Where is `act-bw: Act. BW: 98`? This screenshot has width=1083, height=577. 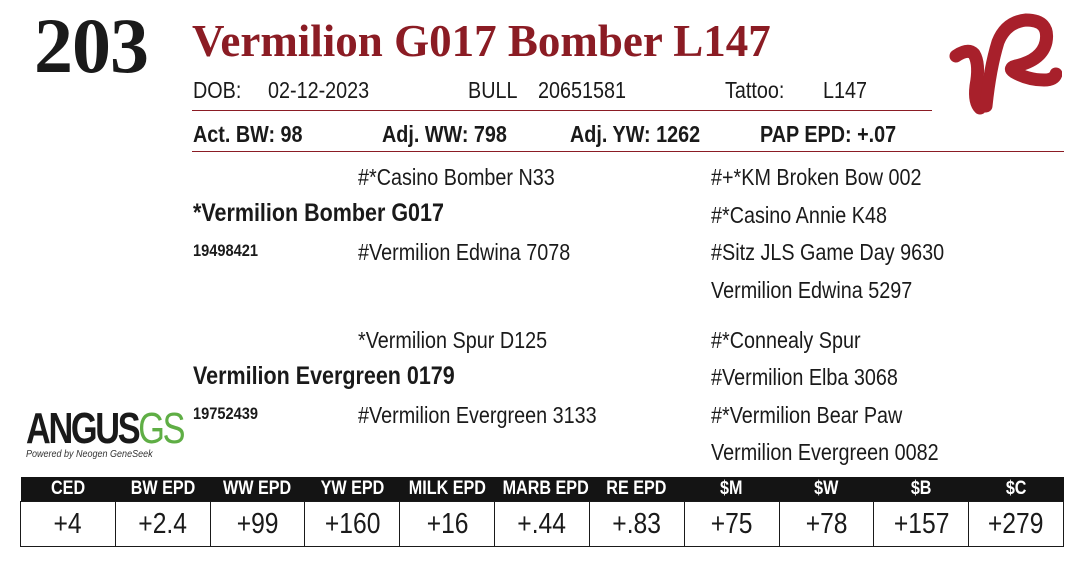 act-bw: Act. BW: 98 is located at coordinates (248, 134).